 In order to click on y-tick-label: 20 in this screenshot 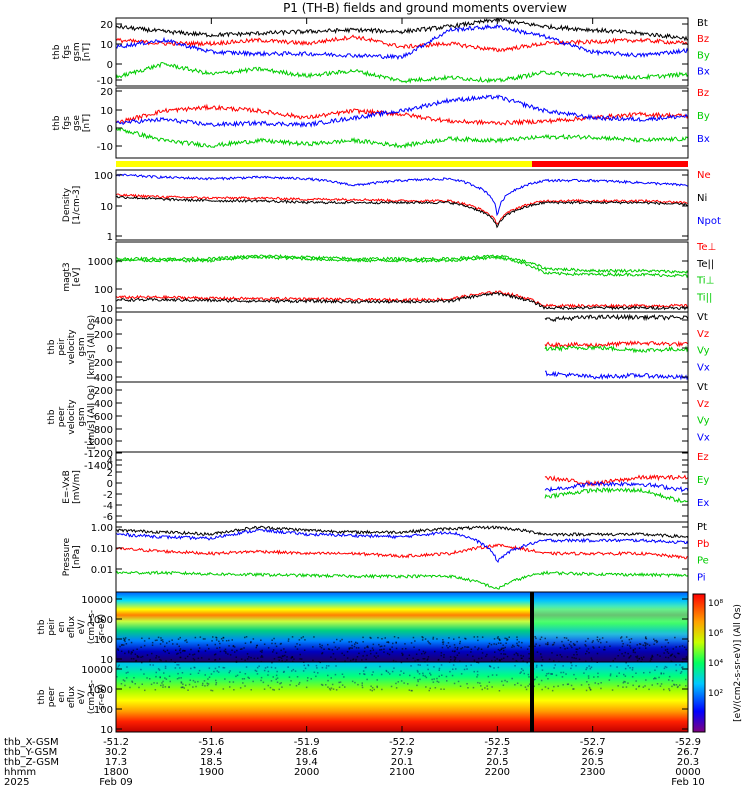, I will do `click(106, 25)`.